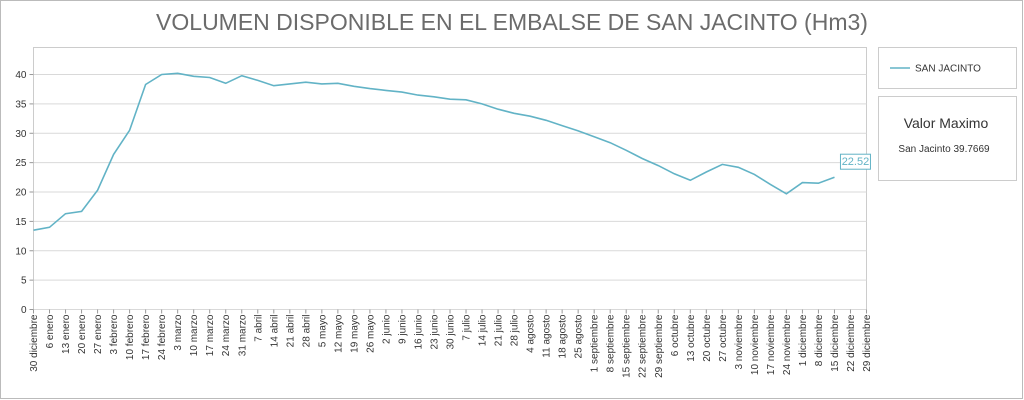 This screenshot has width=1024, height=400. What do you see at coordinates (451, 331) in the screenshot?
I see `x-tick-label: 30 junio` at bounding box center [451, 331].